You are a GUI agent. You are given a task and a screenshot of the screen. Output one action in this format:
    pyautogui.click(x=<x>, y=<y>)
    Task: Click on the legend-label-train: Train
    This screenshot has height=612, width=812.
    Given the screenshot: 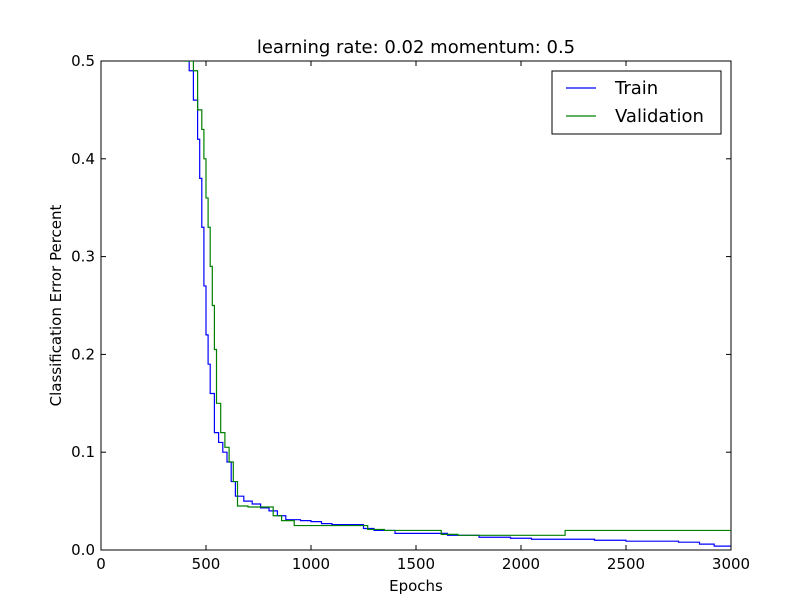 What is the action you would take?
    pyautogui.click(x=636, y=88)
    